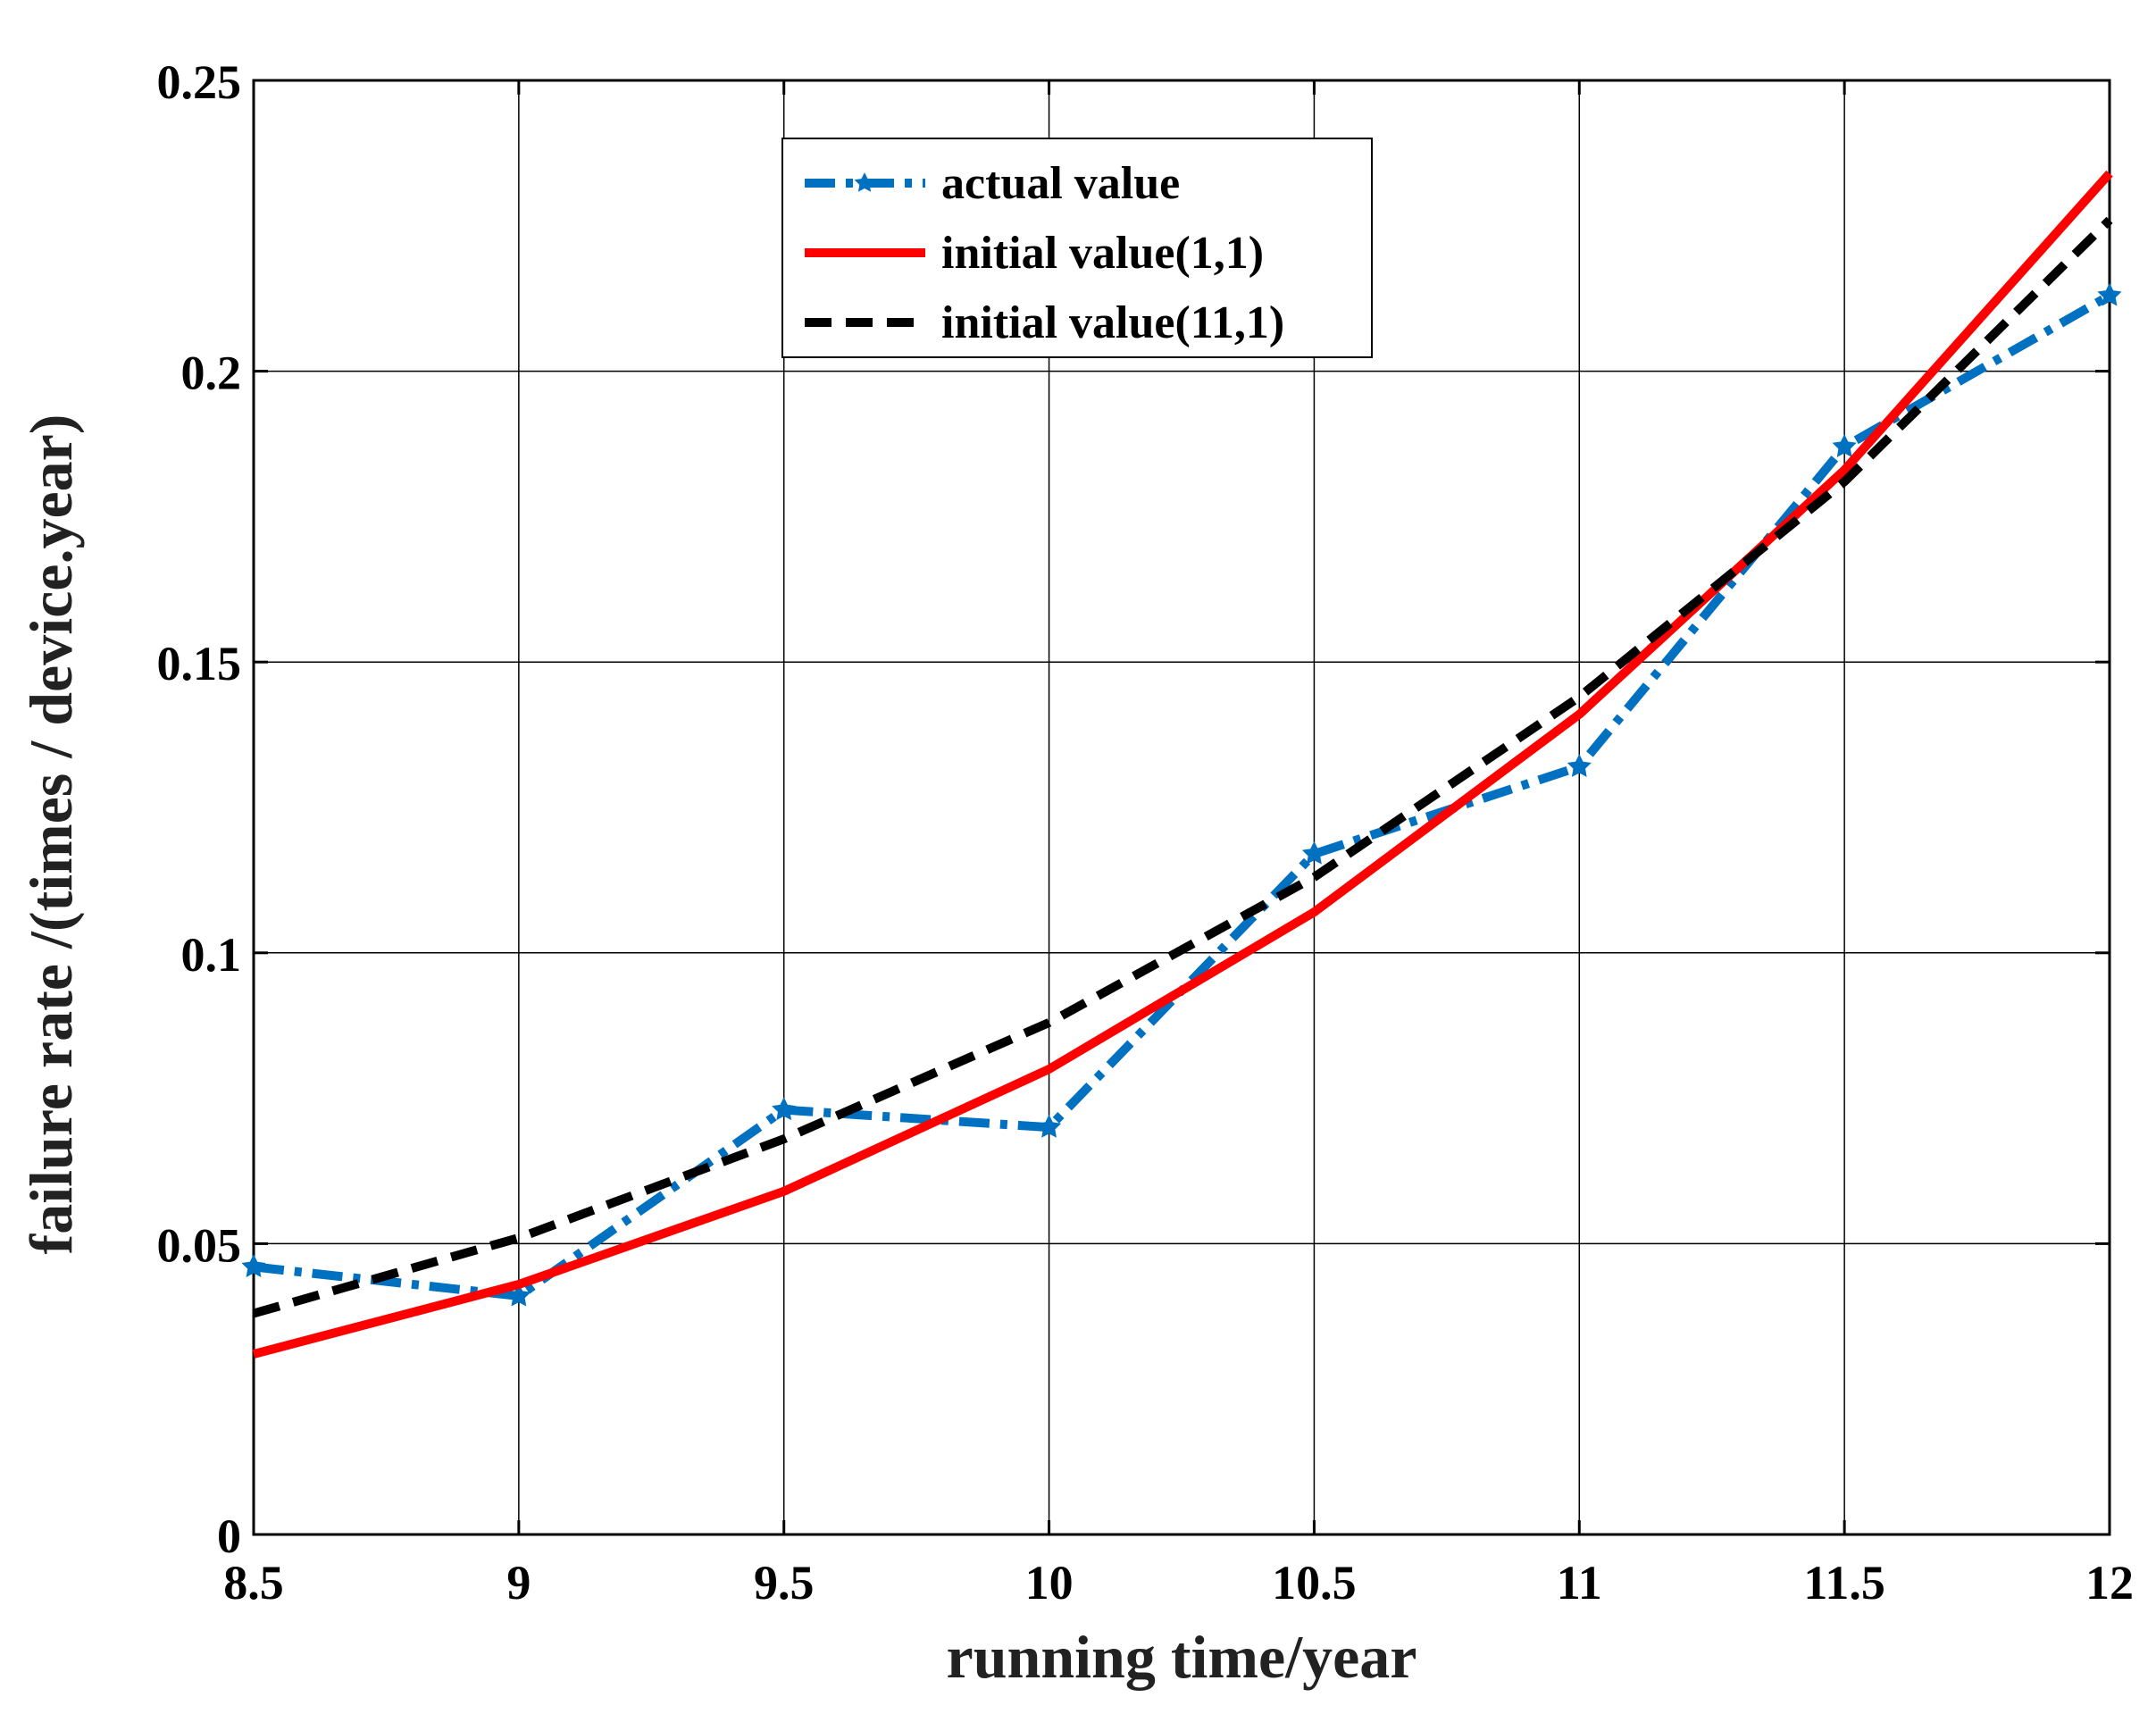 This screenshot has height=1714, width=2156. I want to click on legend-box, so click(1077, 248).